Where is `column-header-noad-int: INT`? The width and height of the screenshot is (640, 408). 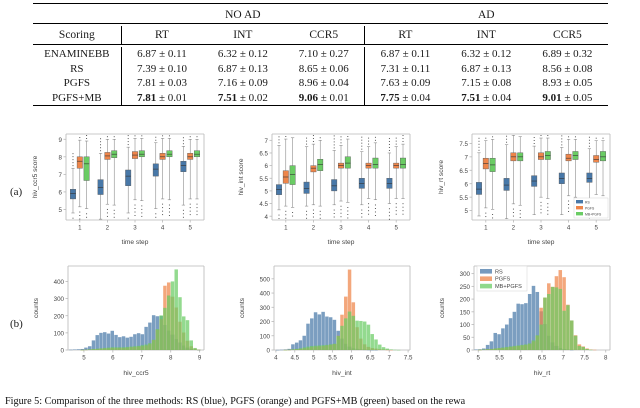
column-header-noad-int: INT is located at coordinates (243, 35).